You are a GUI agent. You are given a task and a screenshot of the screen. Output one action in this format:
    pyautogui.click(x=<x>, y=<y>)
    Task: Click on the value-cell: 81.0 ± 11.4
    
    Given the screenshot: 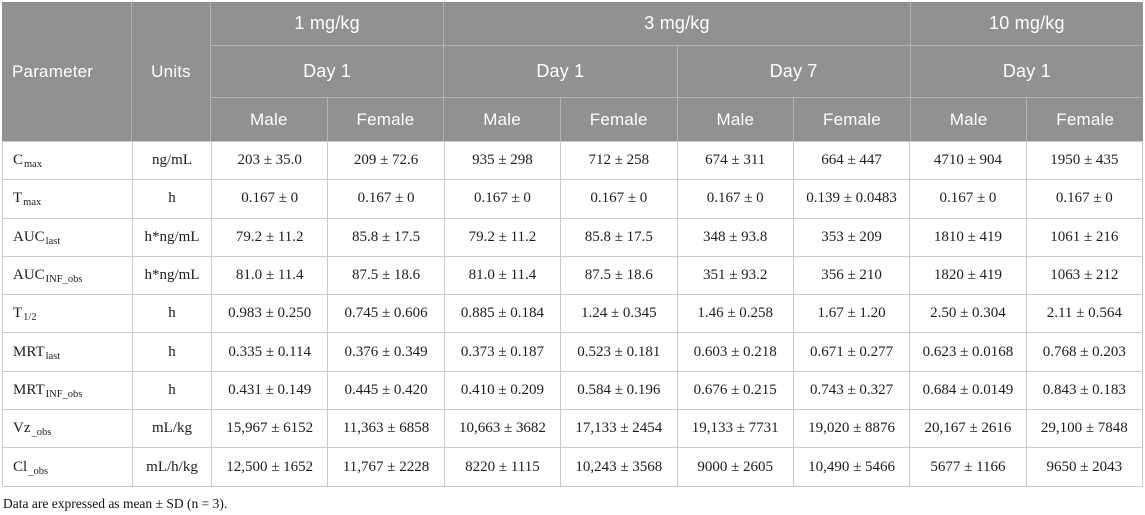 What is the action you would take?
    pyautogui.click(x=502, y=275)
    